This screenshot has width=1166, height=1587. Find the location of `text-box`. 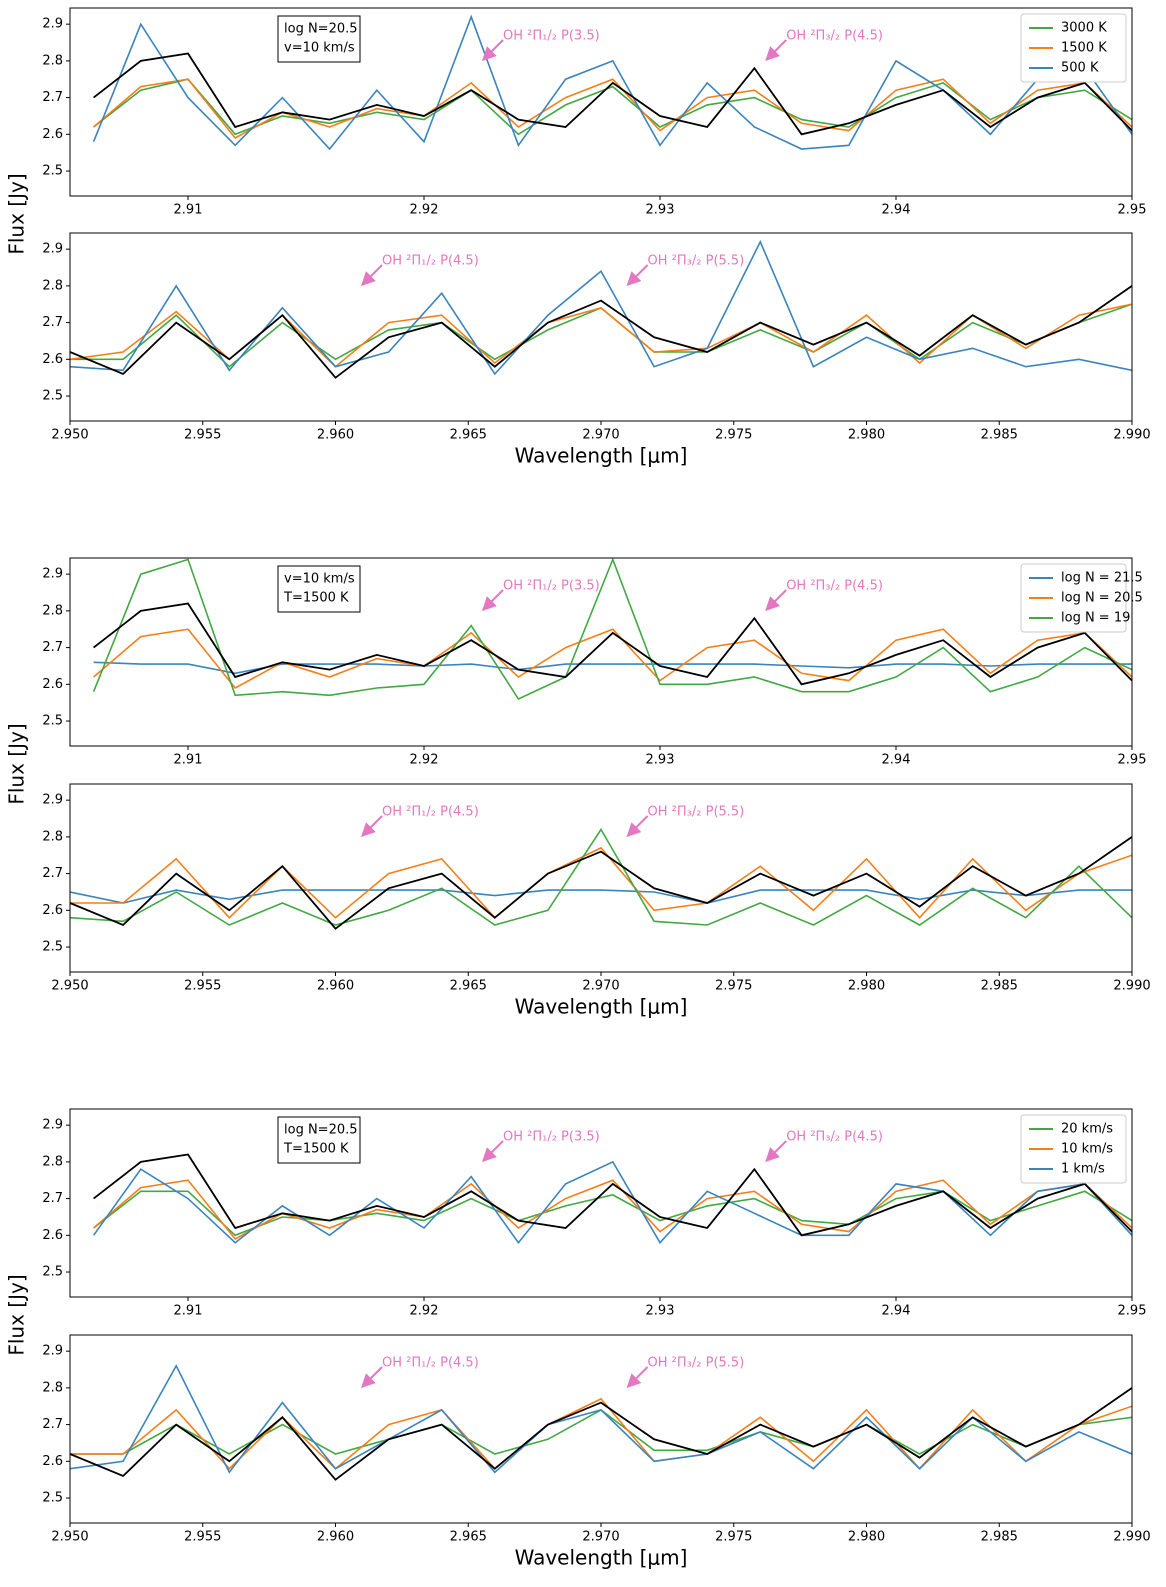

text-box is located at coordinates (319, 589).